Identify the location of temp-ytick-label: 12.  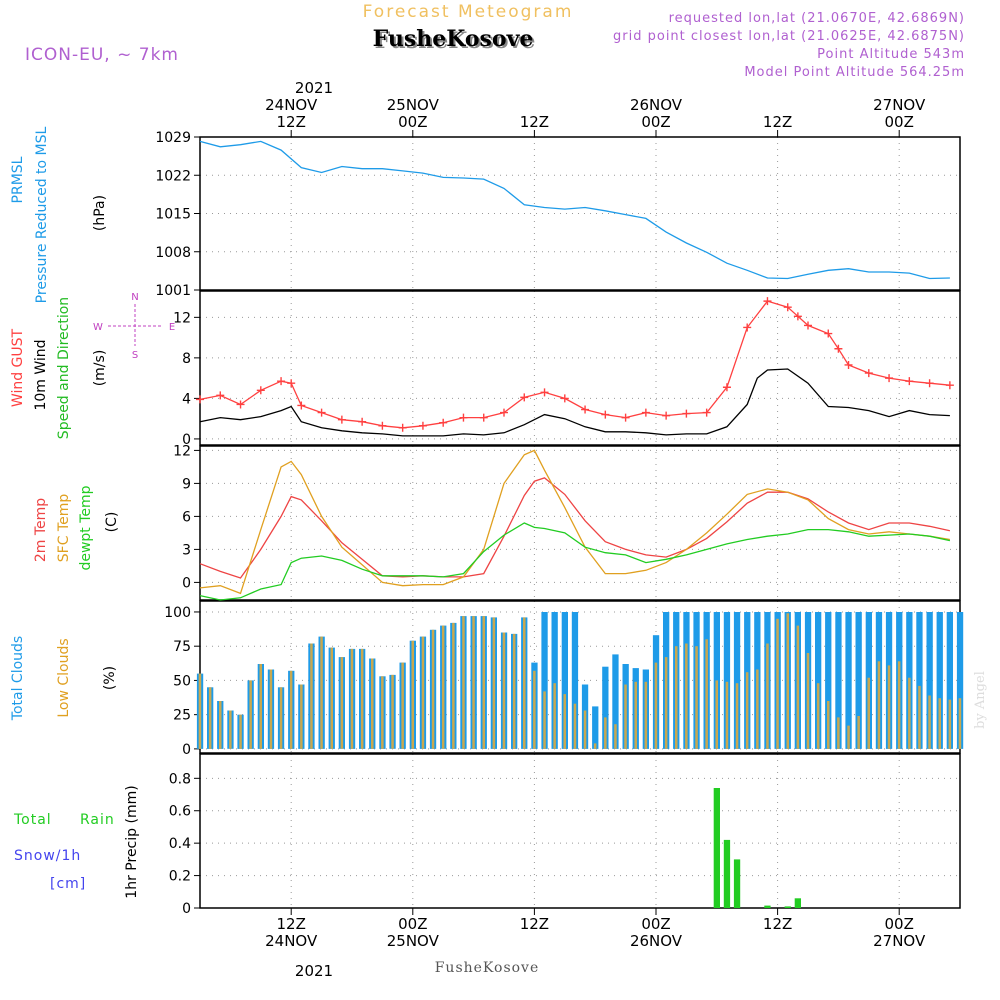
(182, 451).